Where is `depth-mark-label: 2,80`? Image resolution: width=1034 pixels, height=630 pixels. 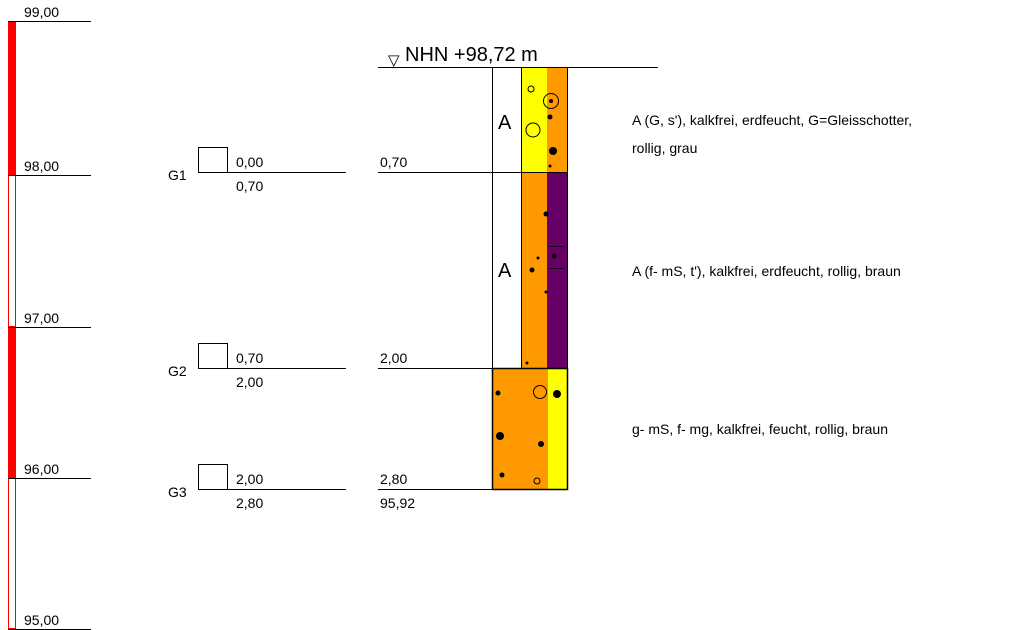 depth-mark-label: 2,80 is located at coordinates (393, 479).